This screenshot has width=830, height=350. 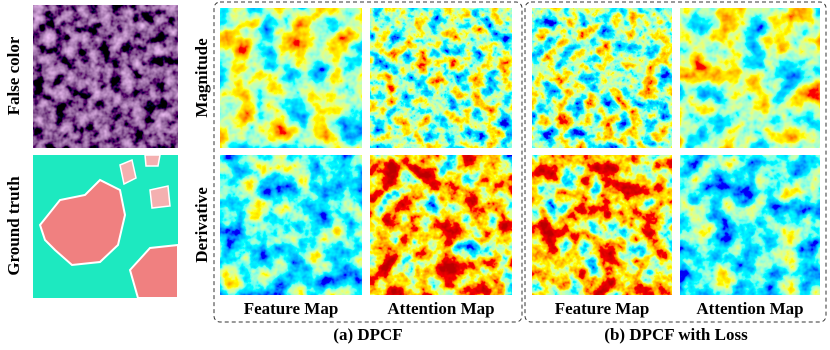 I want to click on false-color-image, so click(x=105, y=76).